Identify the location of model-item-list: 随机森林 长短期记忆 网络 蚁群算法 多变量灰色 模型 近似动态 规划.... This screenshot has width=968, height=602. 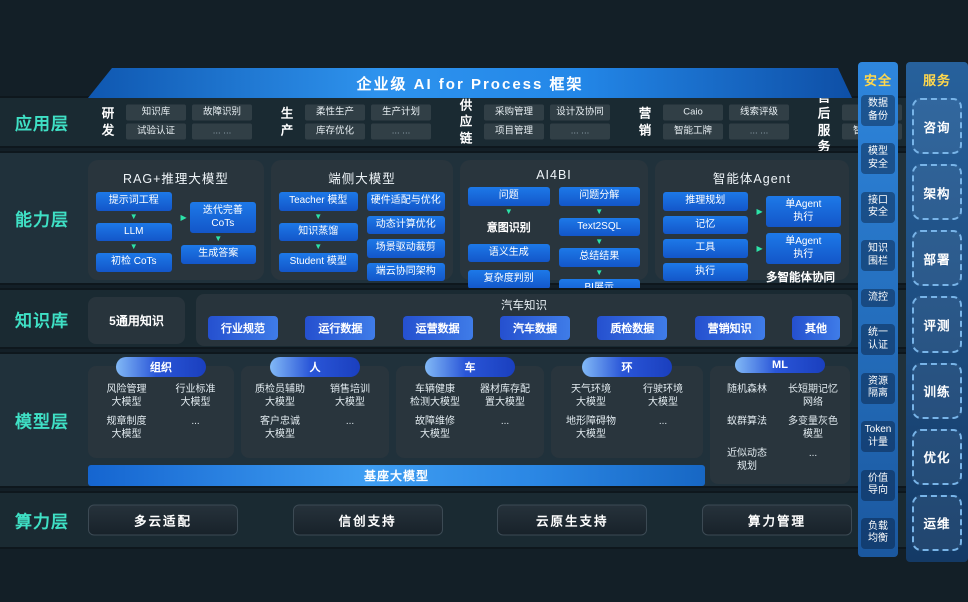
(780, 428).